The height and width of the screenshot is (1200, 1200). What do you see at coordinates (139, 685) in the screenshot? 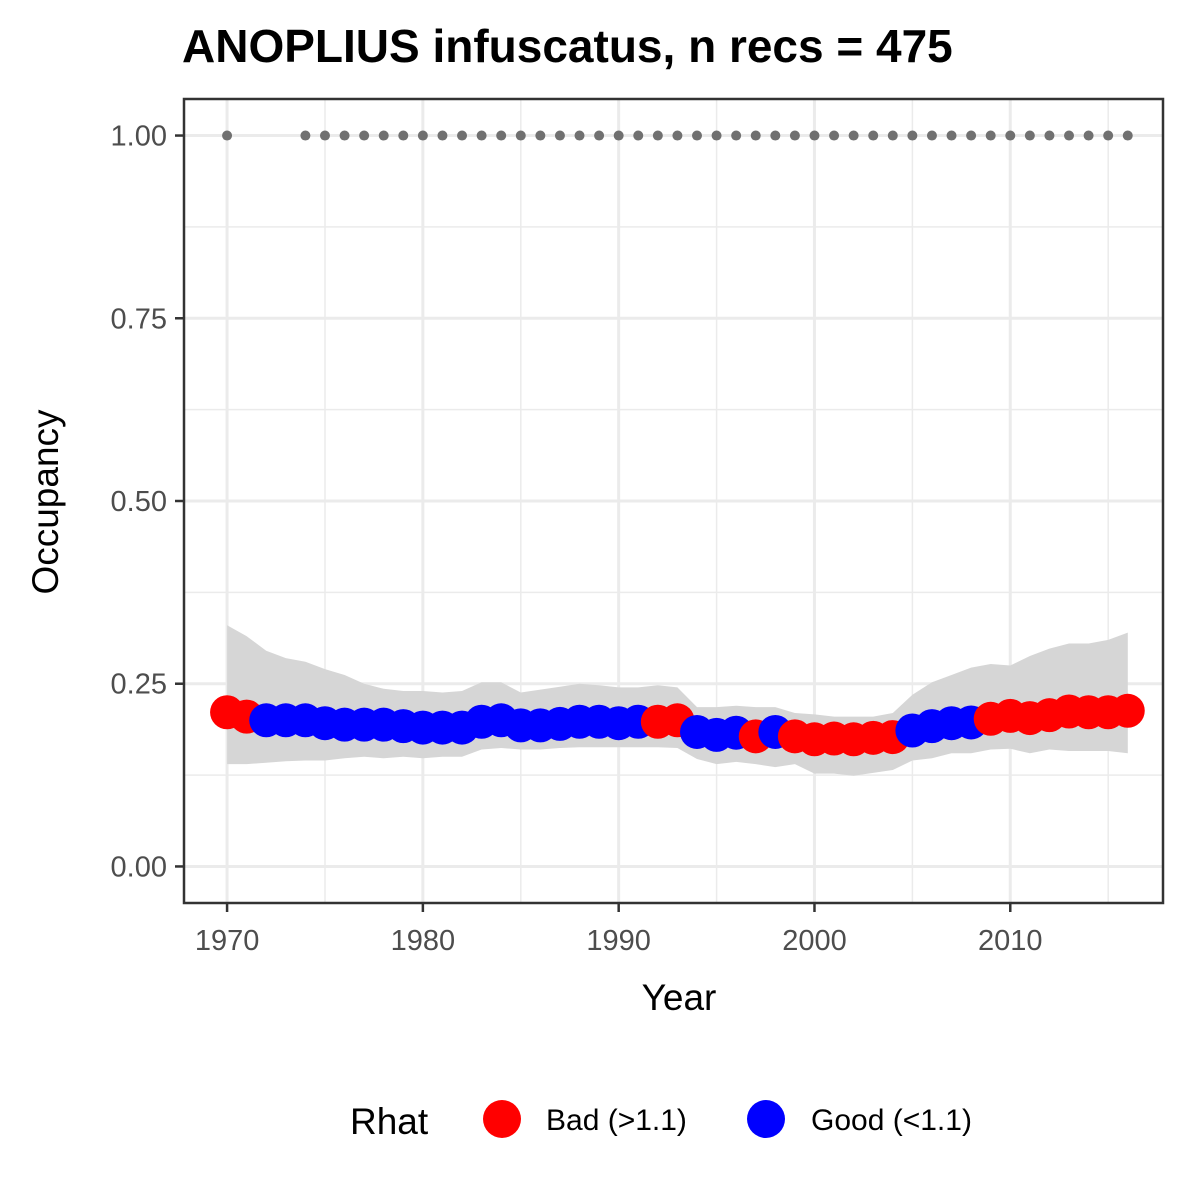
I see `y-tick-label: 0.25` at bounding box center [139, 685].